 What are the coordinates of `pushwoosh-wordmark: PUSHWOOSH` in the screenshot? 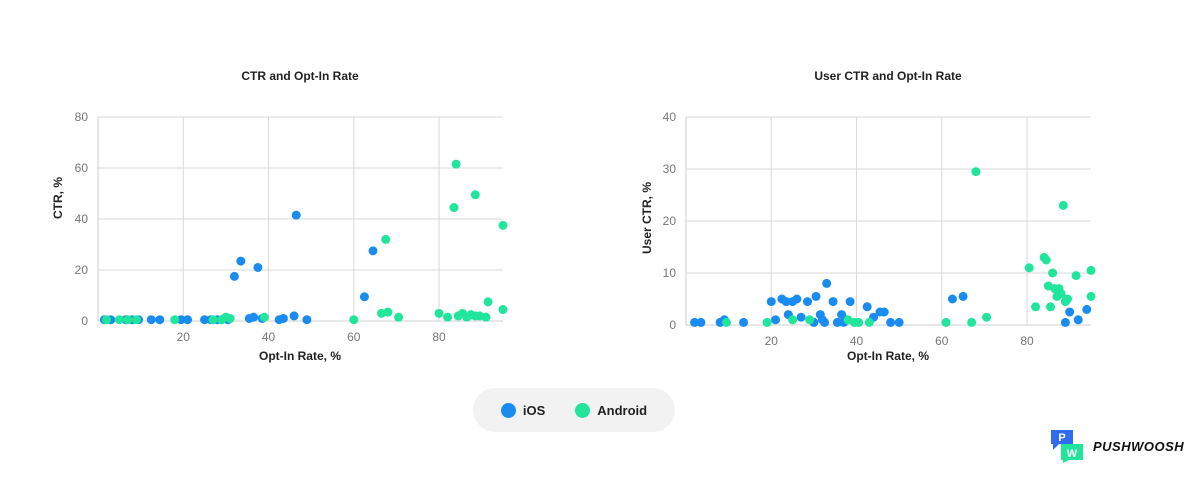 It's located at (1139, 446).